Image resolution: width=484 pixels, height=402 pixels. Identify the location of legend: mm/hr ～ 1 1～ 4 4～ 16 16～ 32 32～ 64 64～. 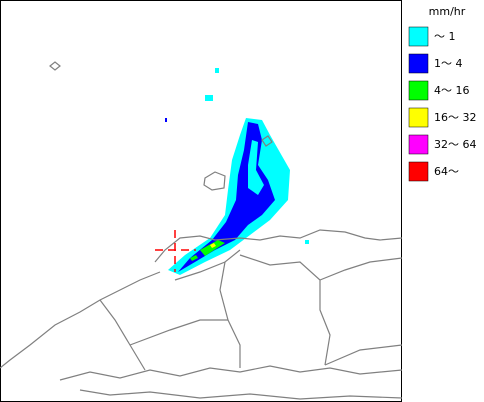
(442, 93).